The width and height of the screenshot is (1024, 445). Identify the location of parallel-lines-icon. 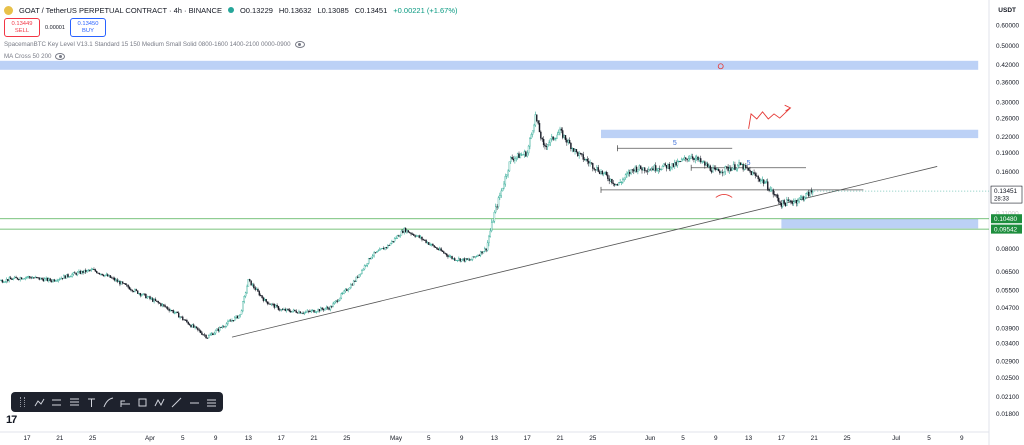
(57, 402).